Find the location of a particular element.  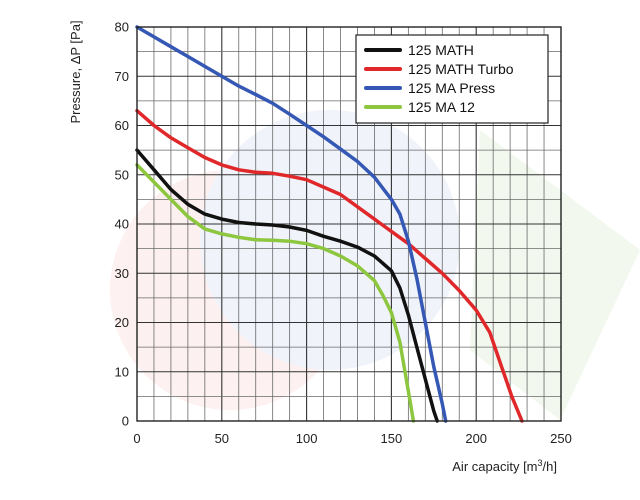

x-tick-label: 100 is located at coordinates (307, 438).